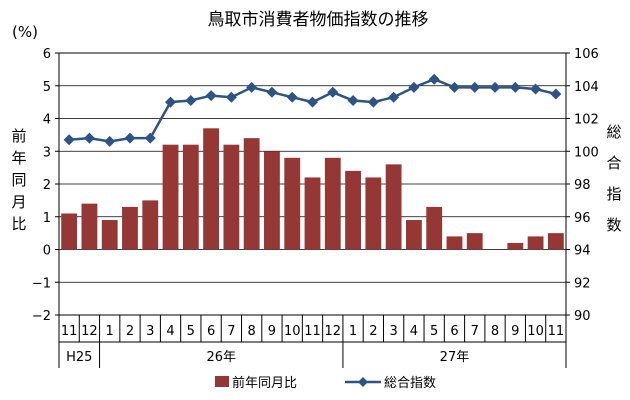 The width and height of the screenshot is (630, 400). Describe the element at coordinates (586, 120) in the screenshot. I see `right-tick-label: 102` at that location.